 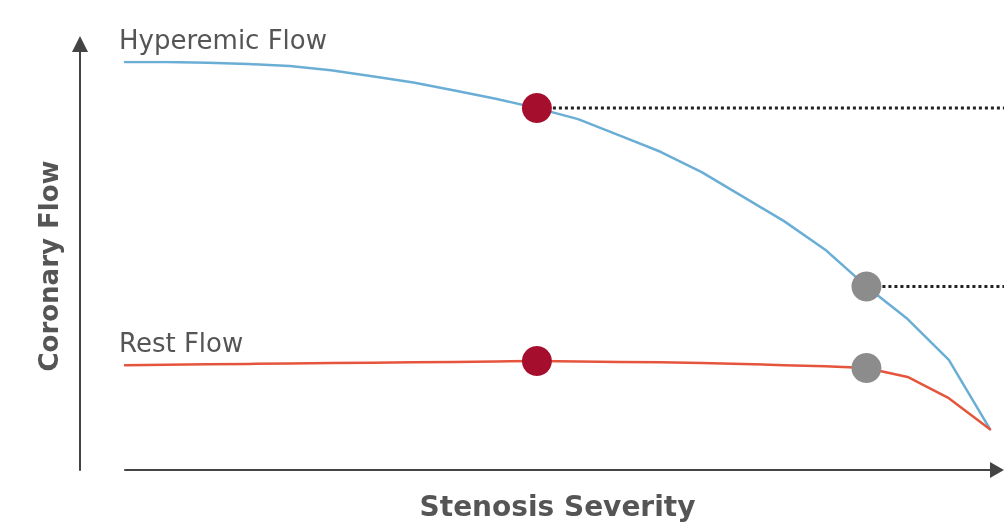 What do you see at coordinates (223, 40) in the screenshot?
I see `series-label: Hyperemic Flow` at bounding box center [223, 40].